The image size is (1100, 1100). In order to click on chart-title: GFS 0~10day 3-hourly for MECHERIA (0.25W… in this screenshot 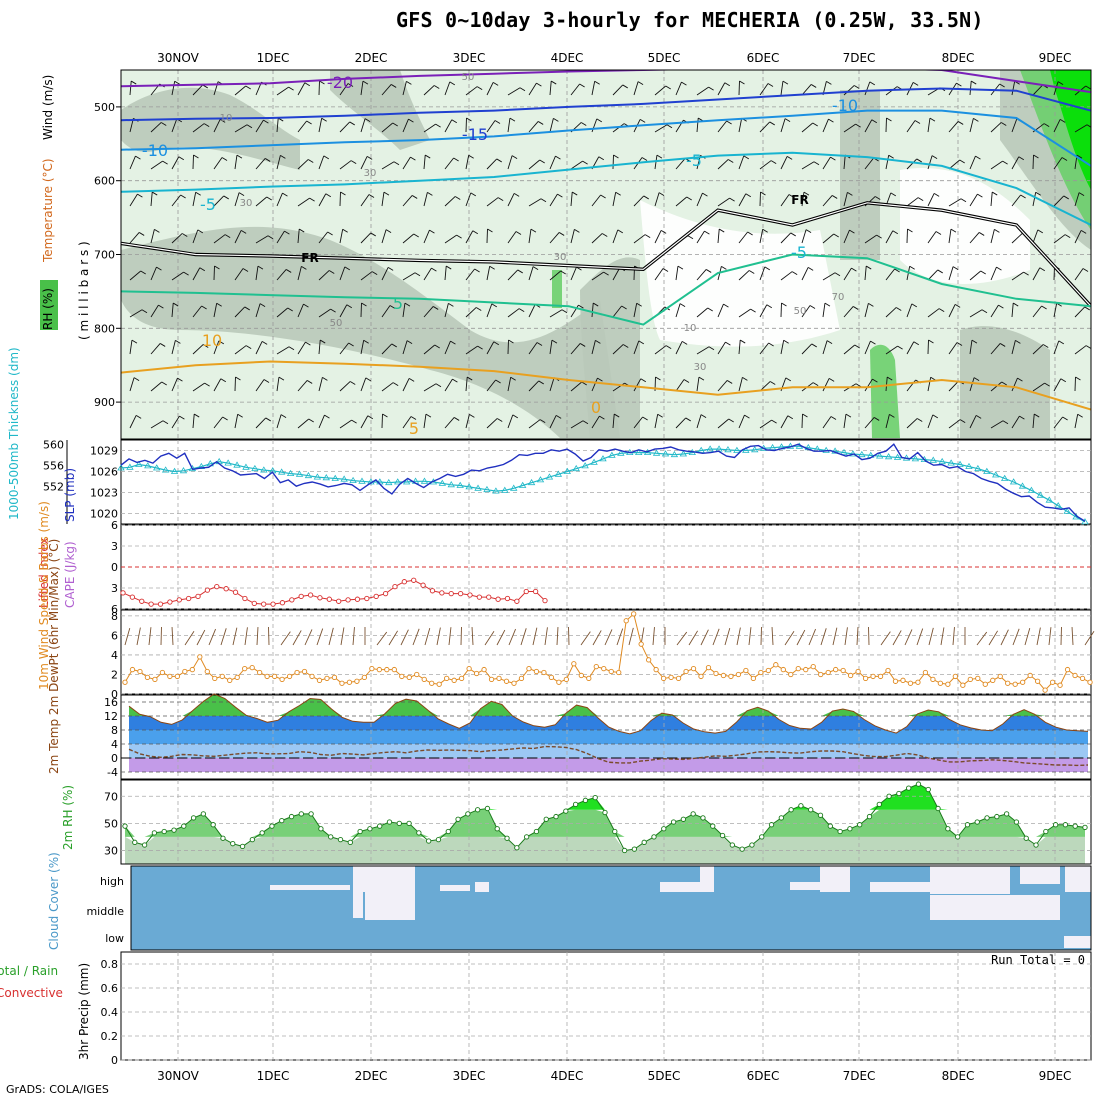, I will do `click(690, 20)`.